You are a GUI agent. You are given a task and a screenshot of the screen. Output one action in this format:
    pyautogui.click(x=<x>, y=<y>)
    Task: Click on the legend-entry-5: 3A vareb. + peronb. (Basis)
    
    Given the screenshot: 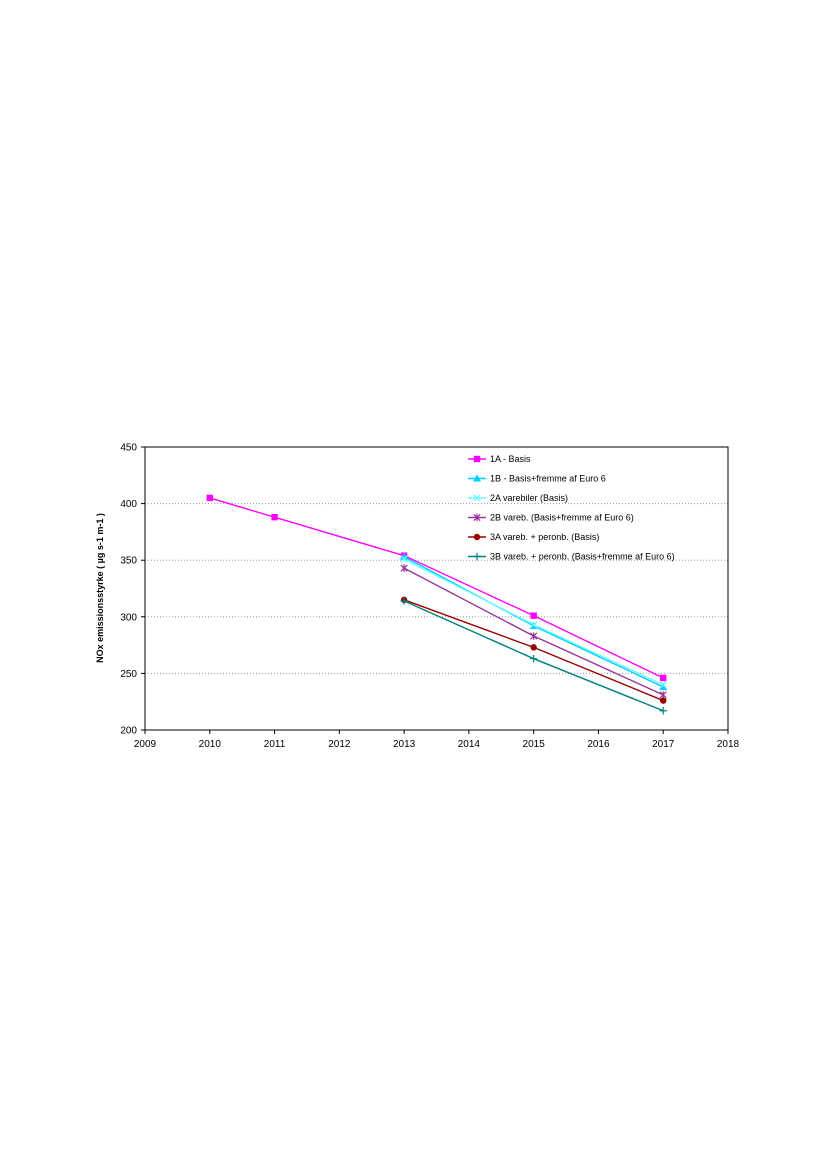 What is the action you would take?
    pyautogui.click(x=533, y=537)
    